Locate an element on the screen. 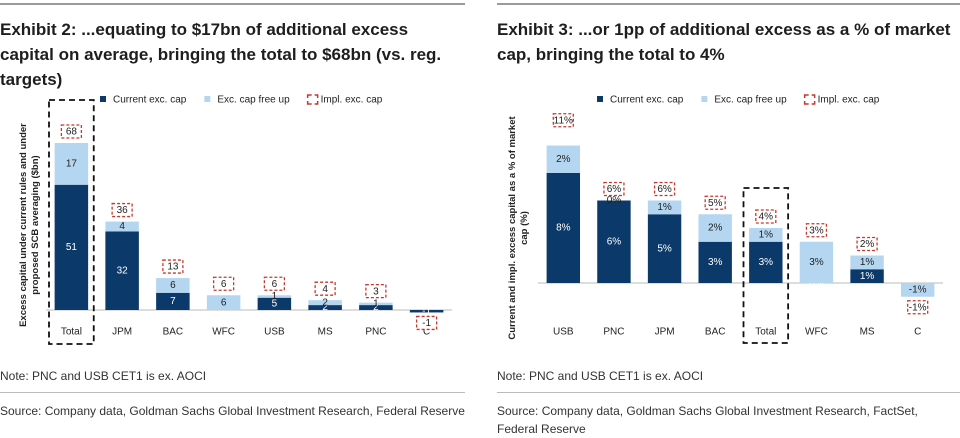  segment-label: -1% is located at coordinates (918, 290).